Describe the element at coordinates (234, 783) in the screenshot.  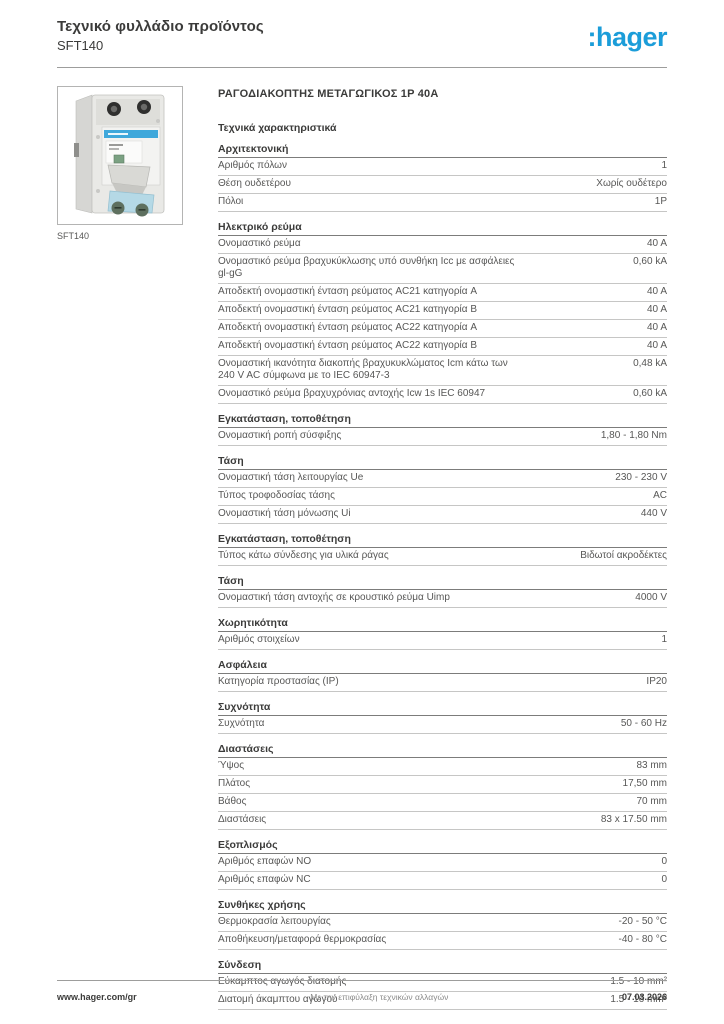
I see `spec-label: Πλάτος` at that location.